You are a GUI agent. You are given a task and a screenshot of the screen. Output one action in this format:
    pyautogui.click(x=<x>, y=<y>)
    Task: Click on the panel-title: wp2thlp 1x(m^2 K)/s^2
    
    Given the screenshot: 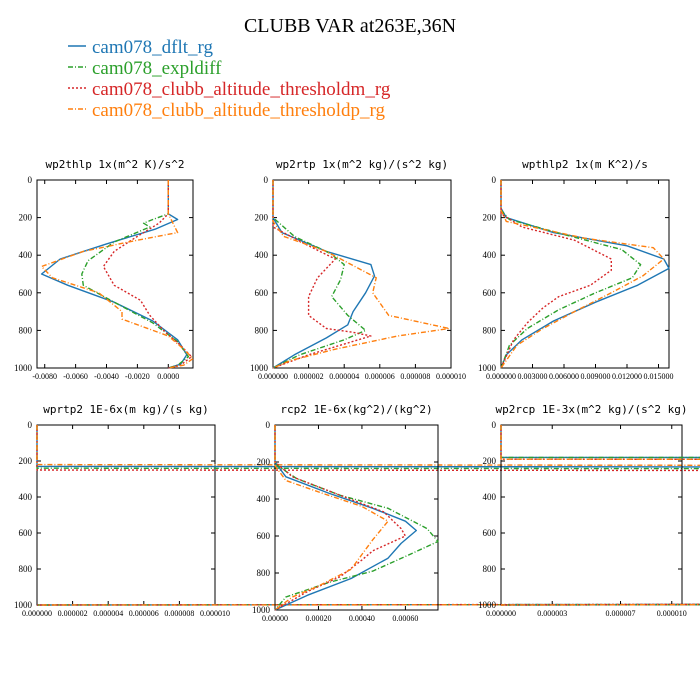 What is the action you would take?
    pyautogui.click(x=114, y=164)
    